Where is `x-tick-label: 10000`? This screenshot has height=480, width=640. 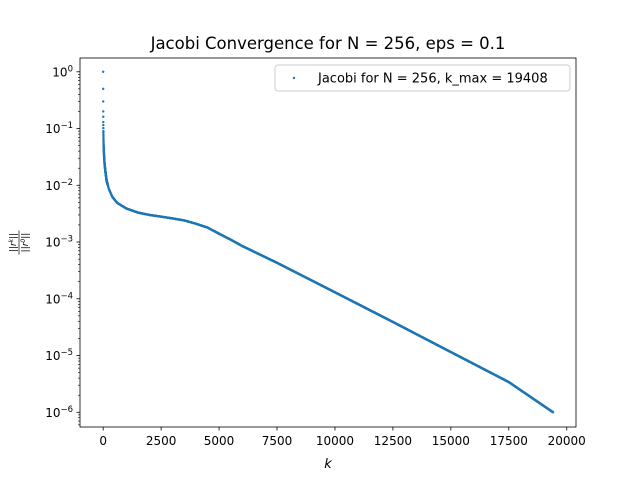 x-tick-label: 10000 is located at coordinates (335, 441).